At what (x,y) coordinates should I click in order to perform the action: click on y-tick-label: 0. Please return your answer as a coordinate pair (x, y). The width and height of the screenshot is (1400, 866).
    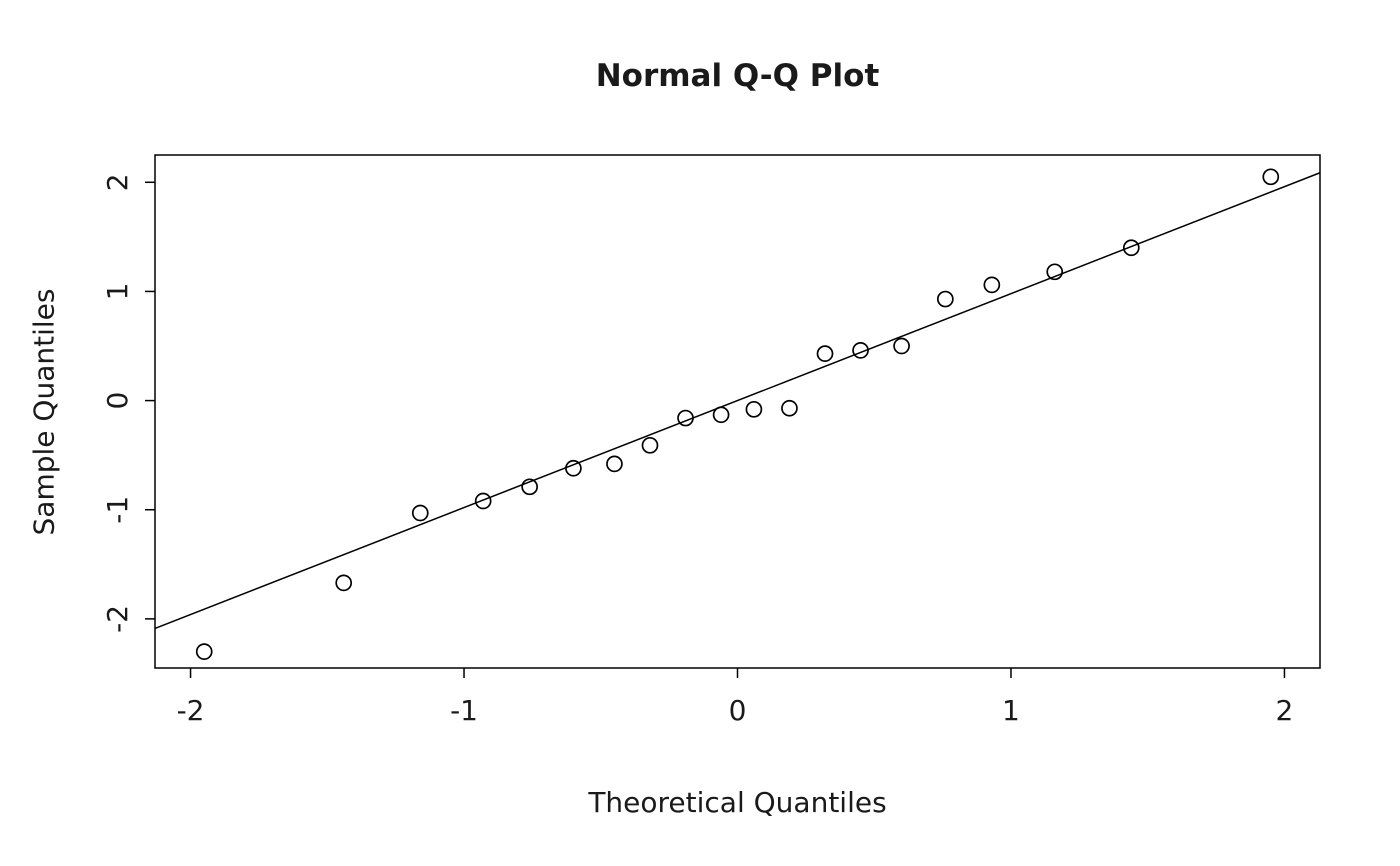
    Looking at the image, I should click on (117, 401).